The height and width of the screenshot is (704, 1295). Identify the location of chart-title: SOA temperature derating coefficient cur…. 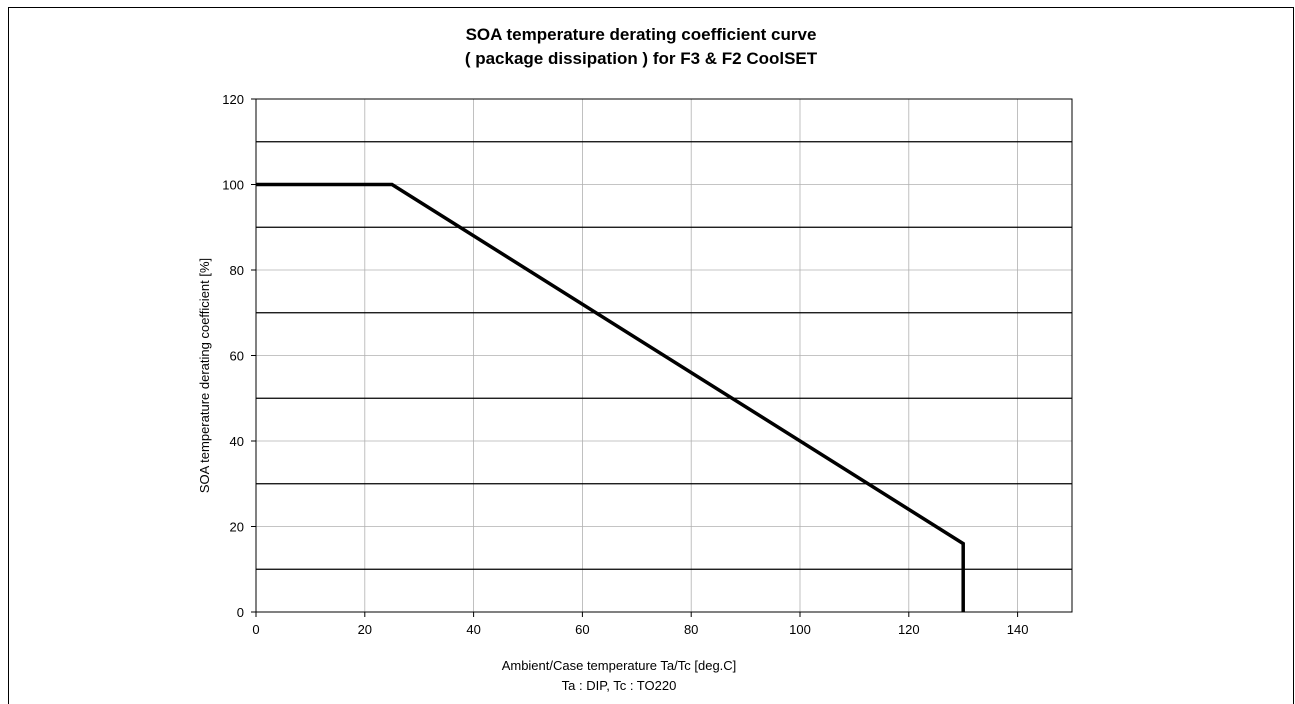
(641, 34).